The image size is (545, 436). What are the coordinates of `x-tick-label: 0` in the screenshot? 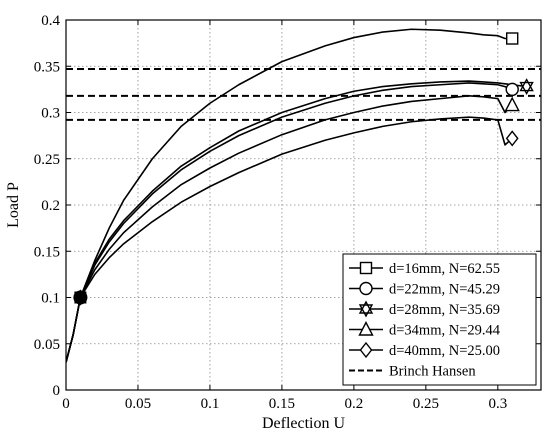 It's located at (66, 404).